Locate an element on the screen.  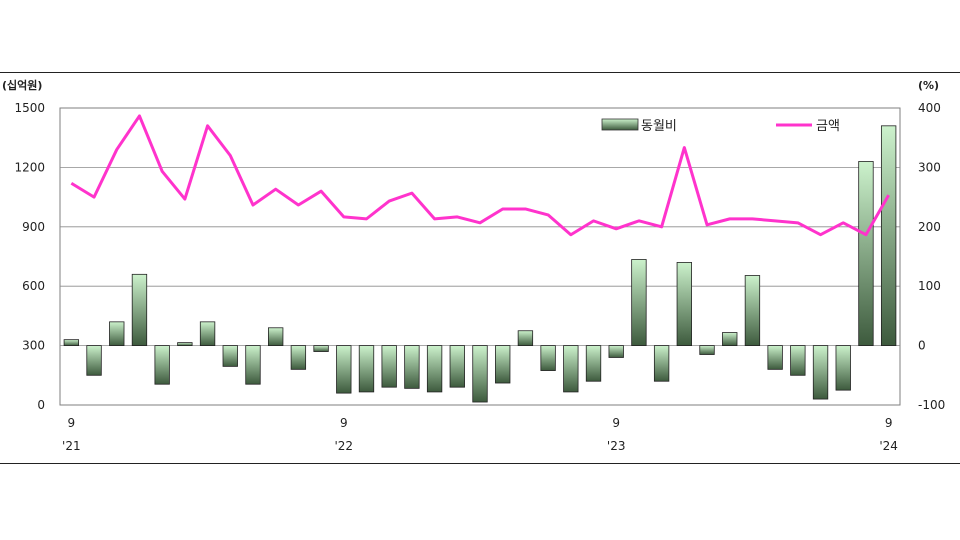
legend-label-line: 금액 is located at coordinates (828, 126).